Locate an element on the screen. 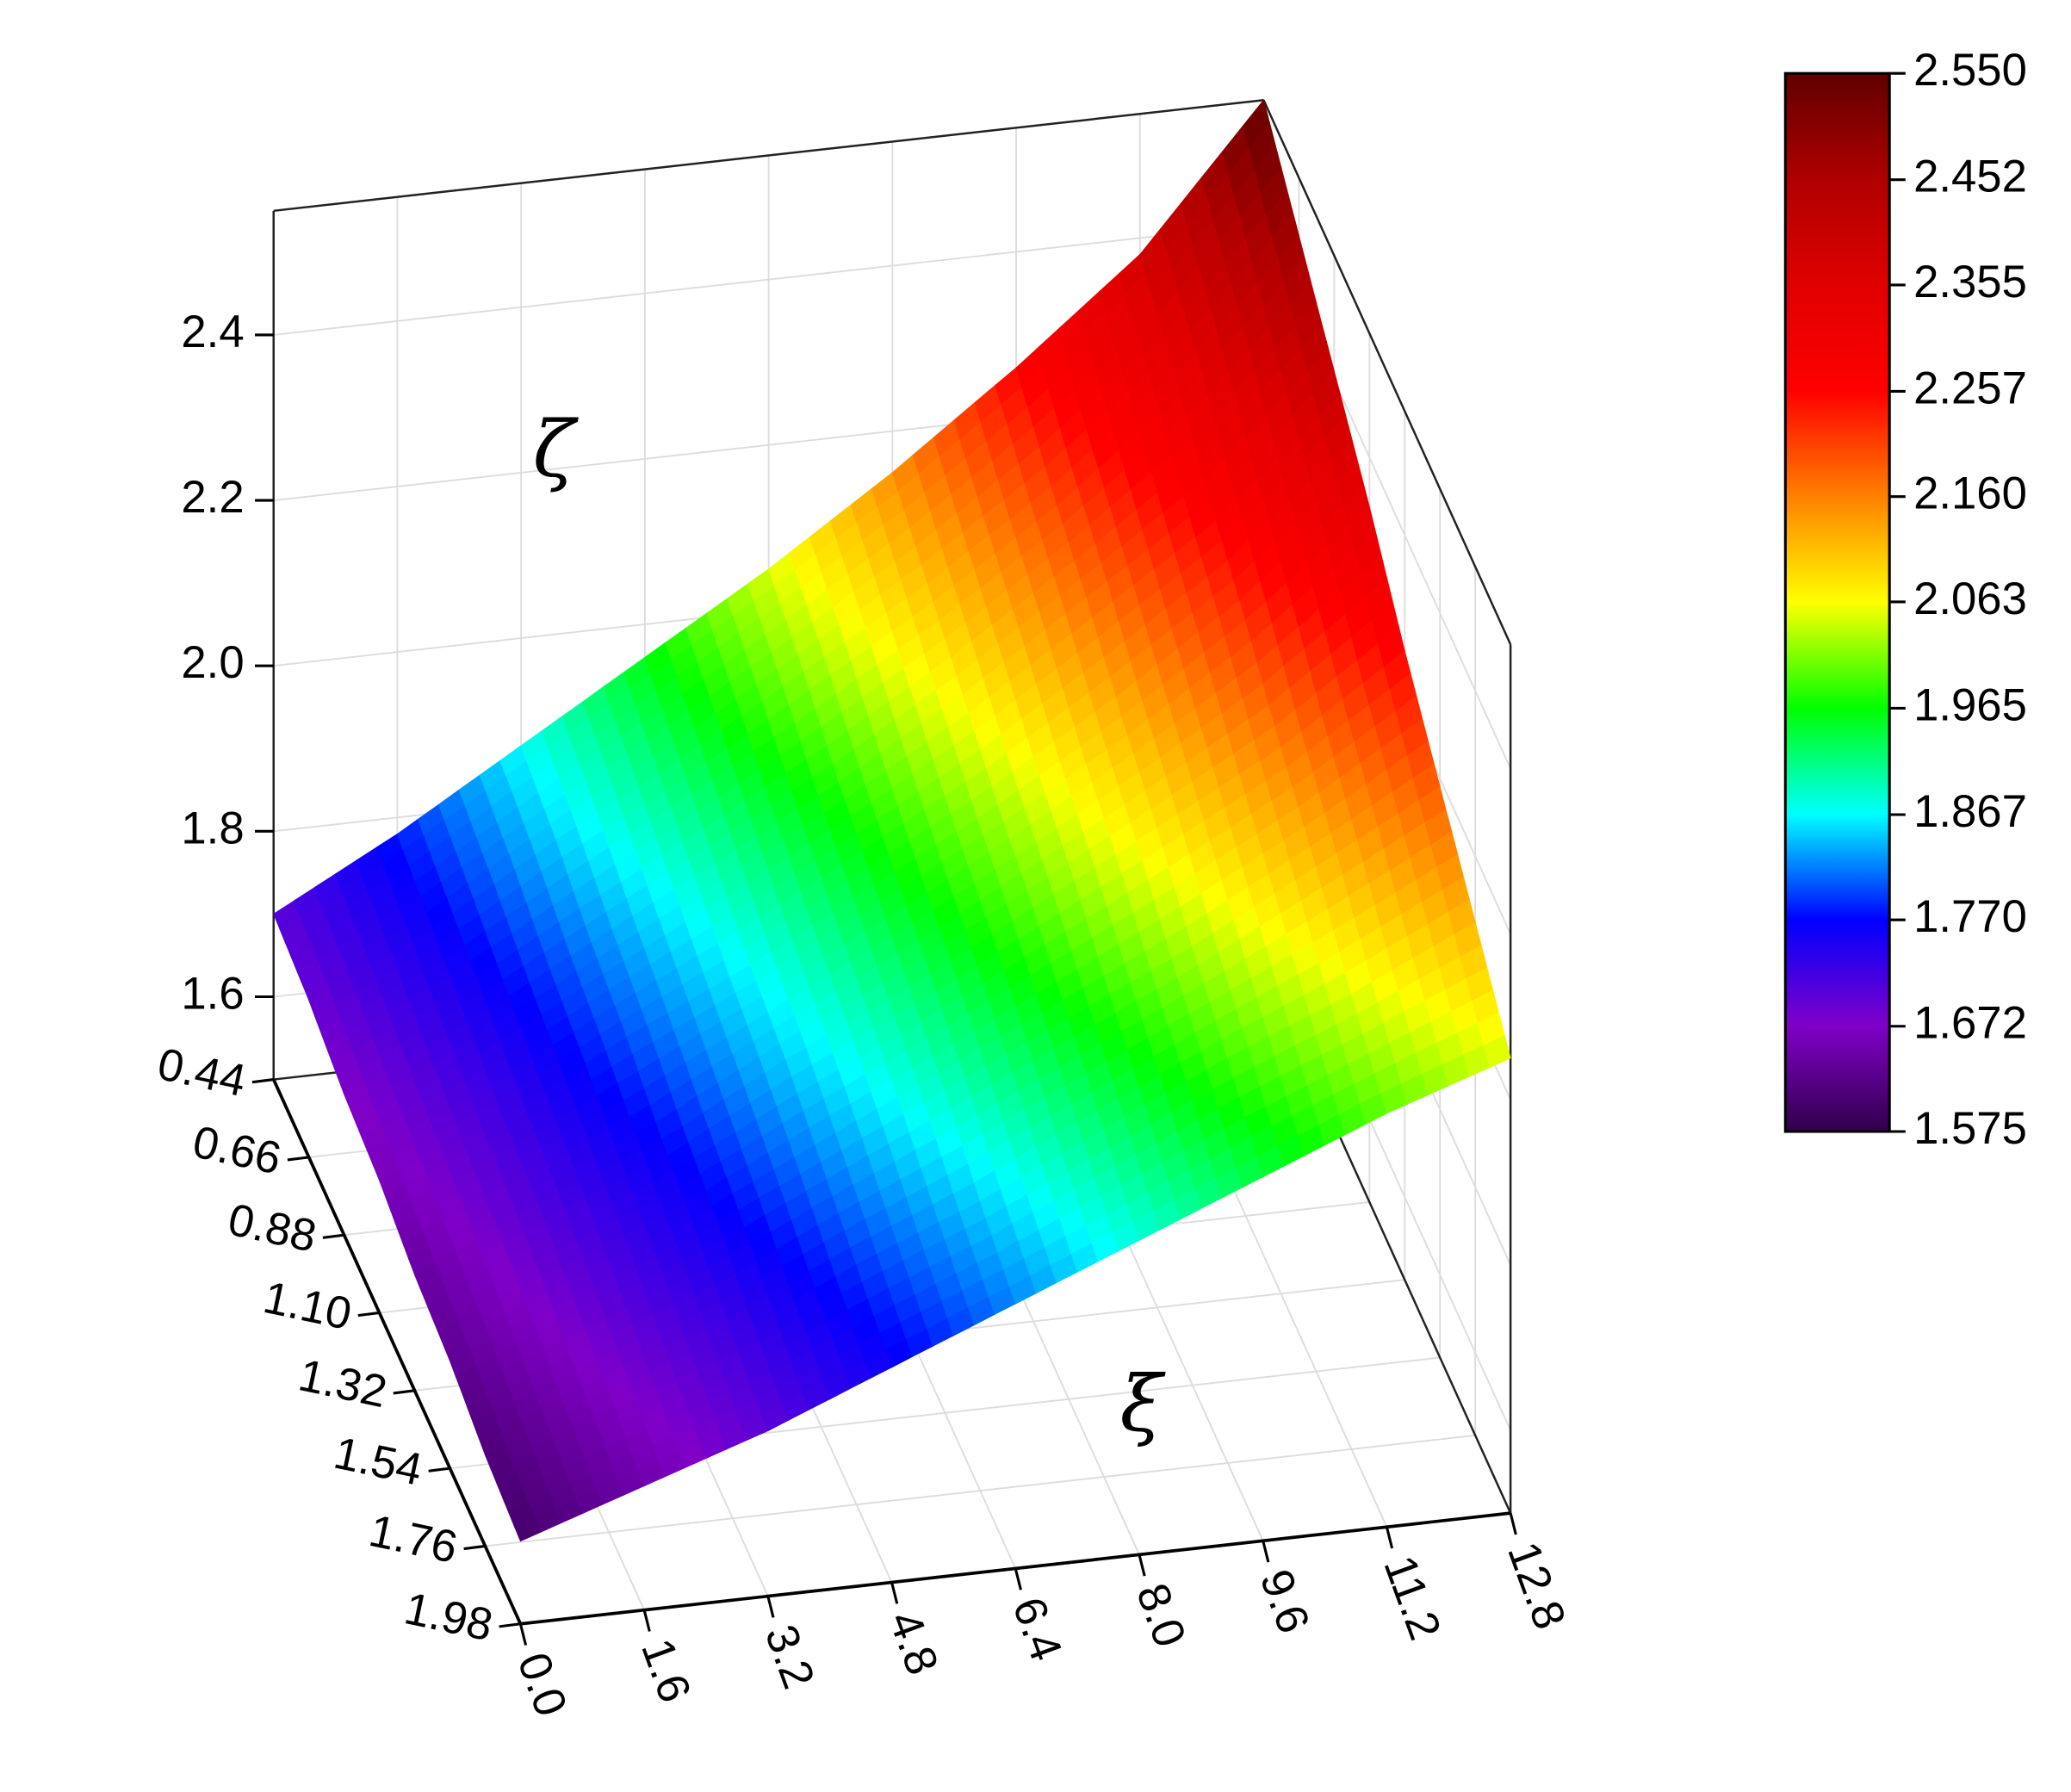 The width and height of the screenshot is (2071, 1792). colorbar-tick-label: 1.965 is located at coordinates (1970, 704).